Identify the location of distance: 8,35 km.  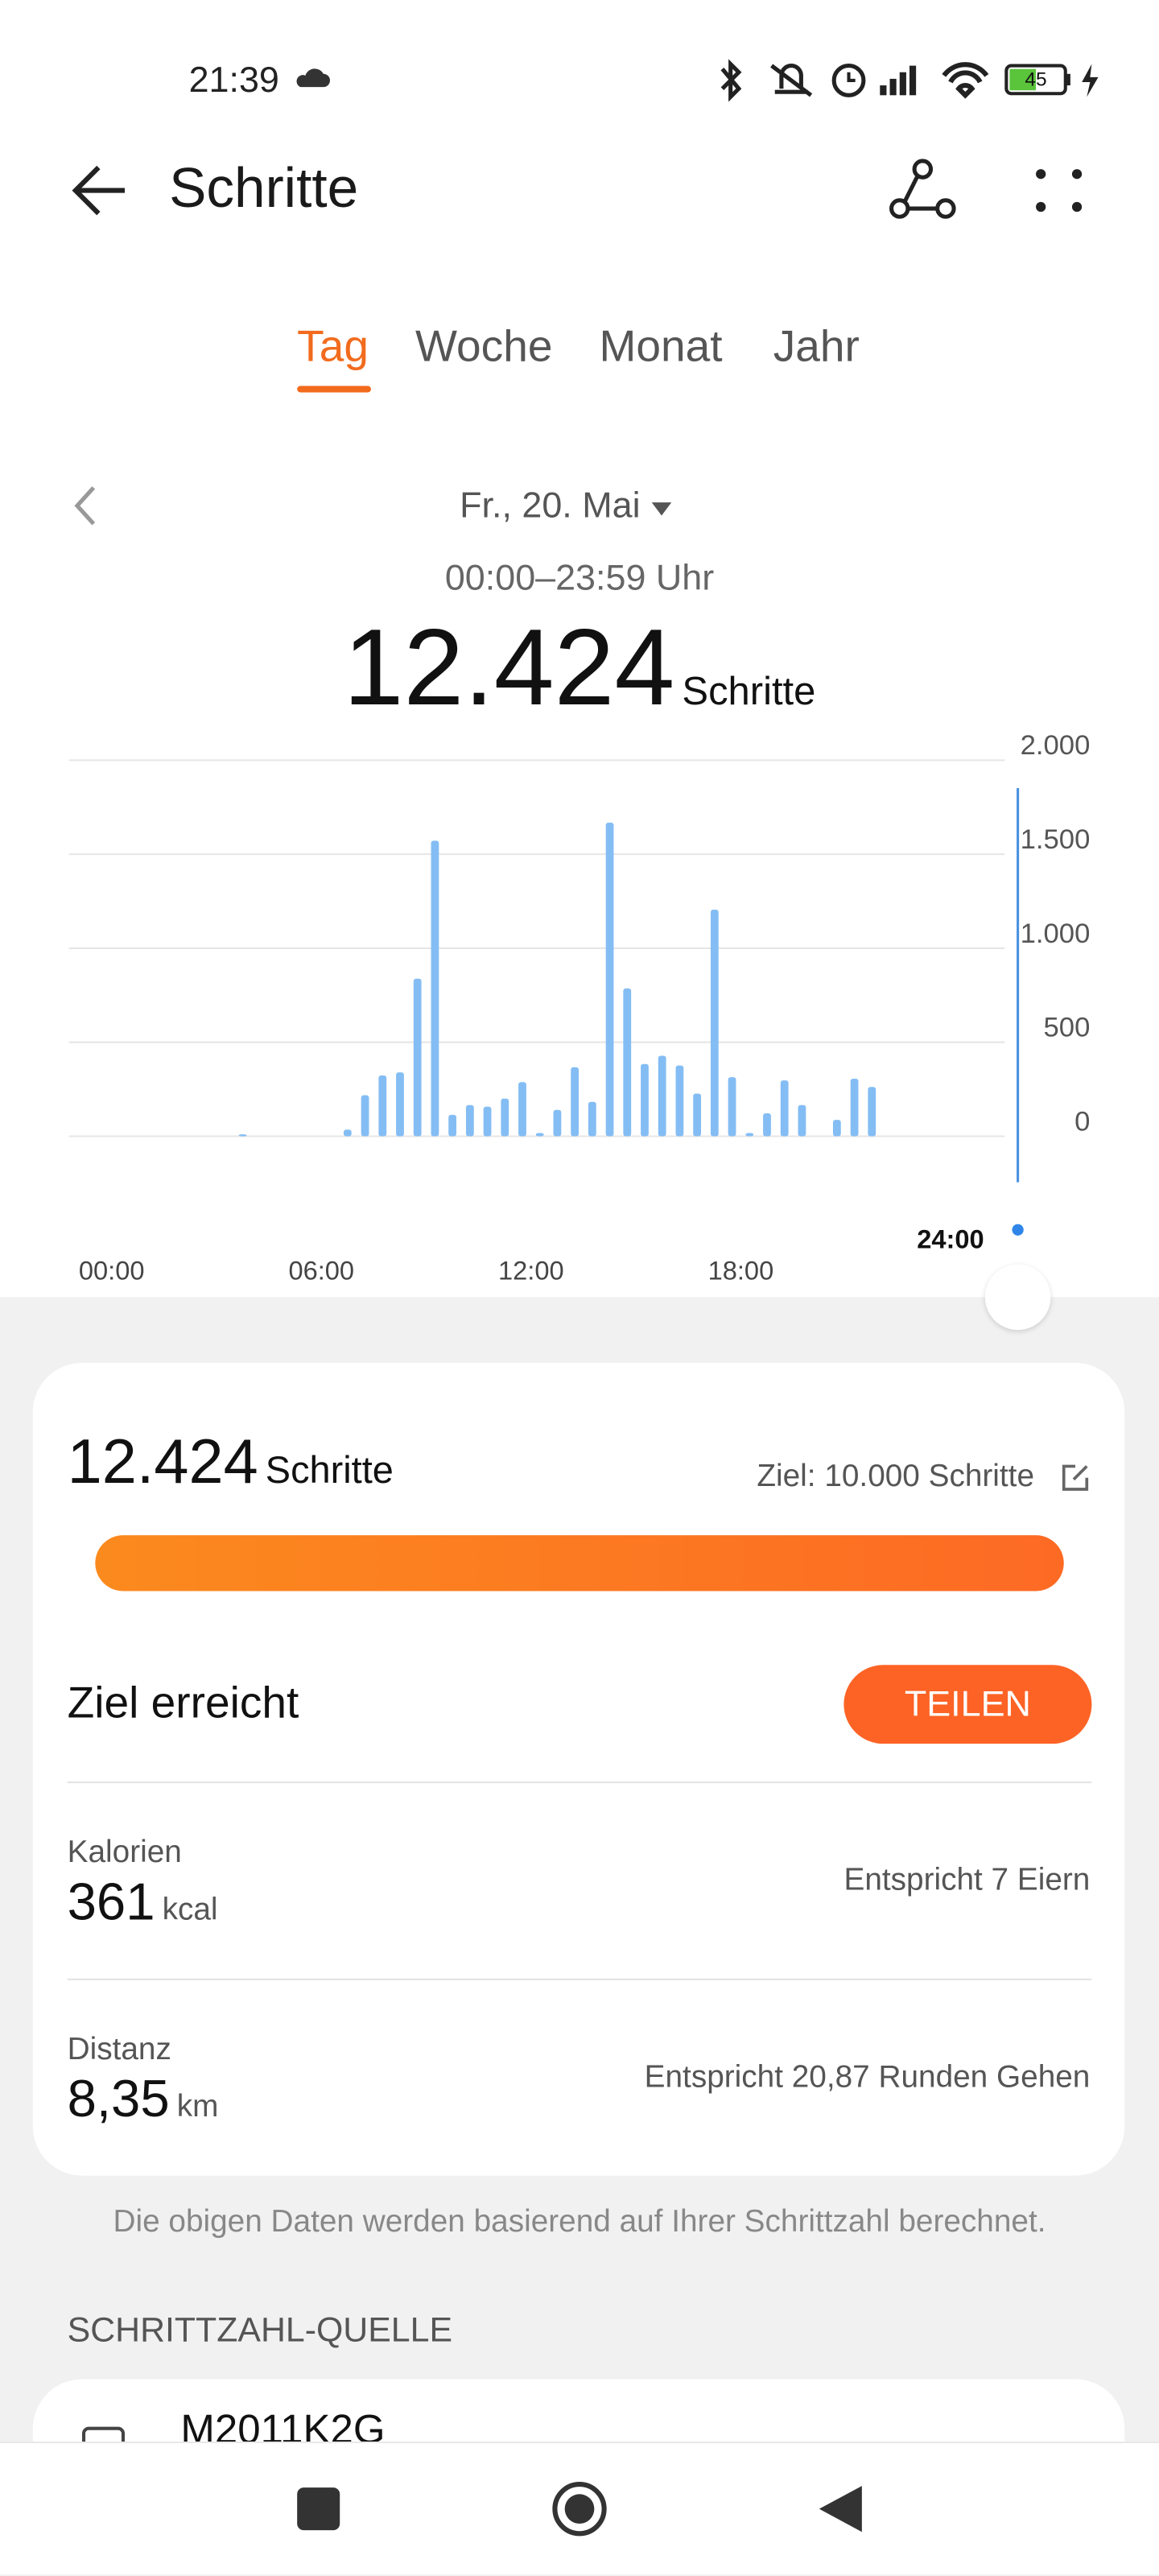
(143, 2099).